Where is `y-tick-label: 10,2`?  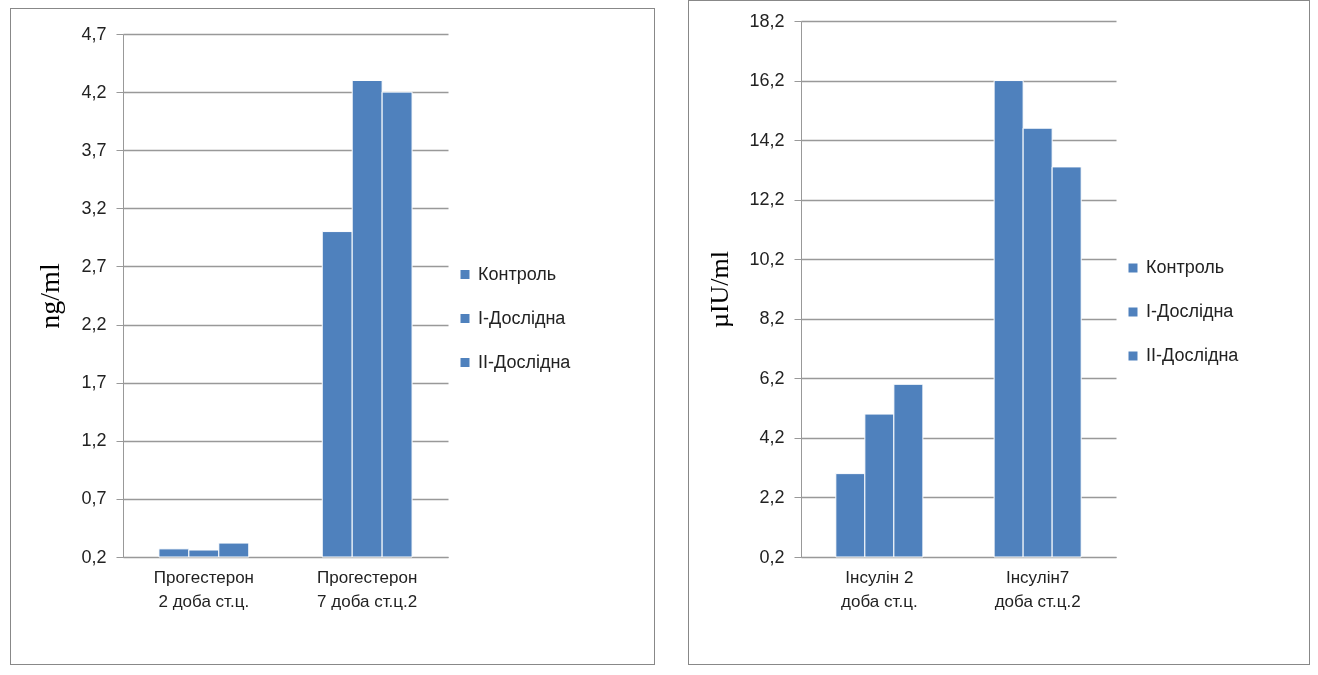 y-tick-label: 10,2 is located at coordinates (767, 258).